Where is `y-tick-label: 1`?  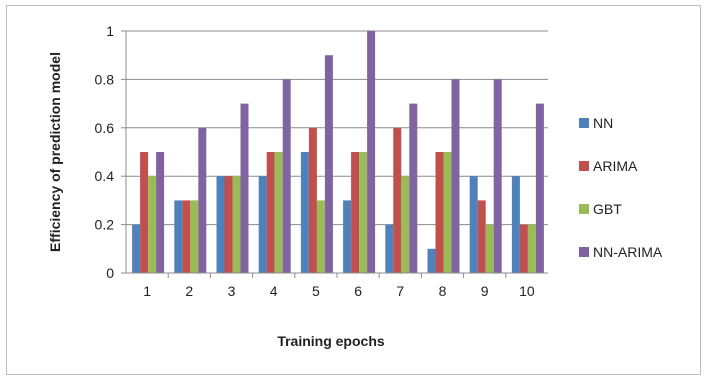 y-tick-label: 1 is located at coordinates (110, 31).